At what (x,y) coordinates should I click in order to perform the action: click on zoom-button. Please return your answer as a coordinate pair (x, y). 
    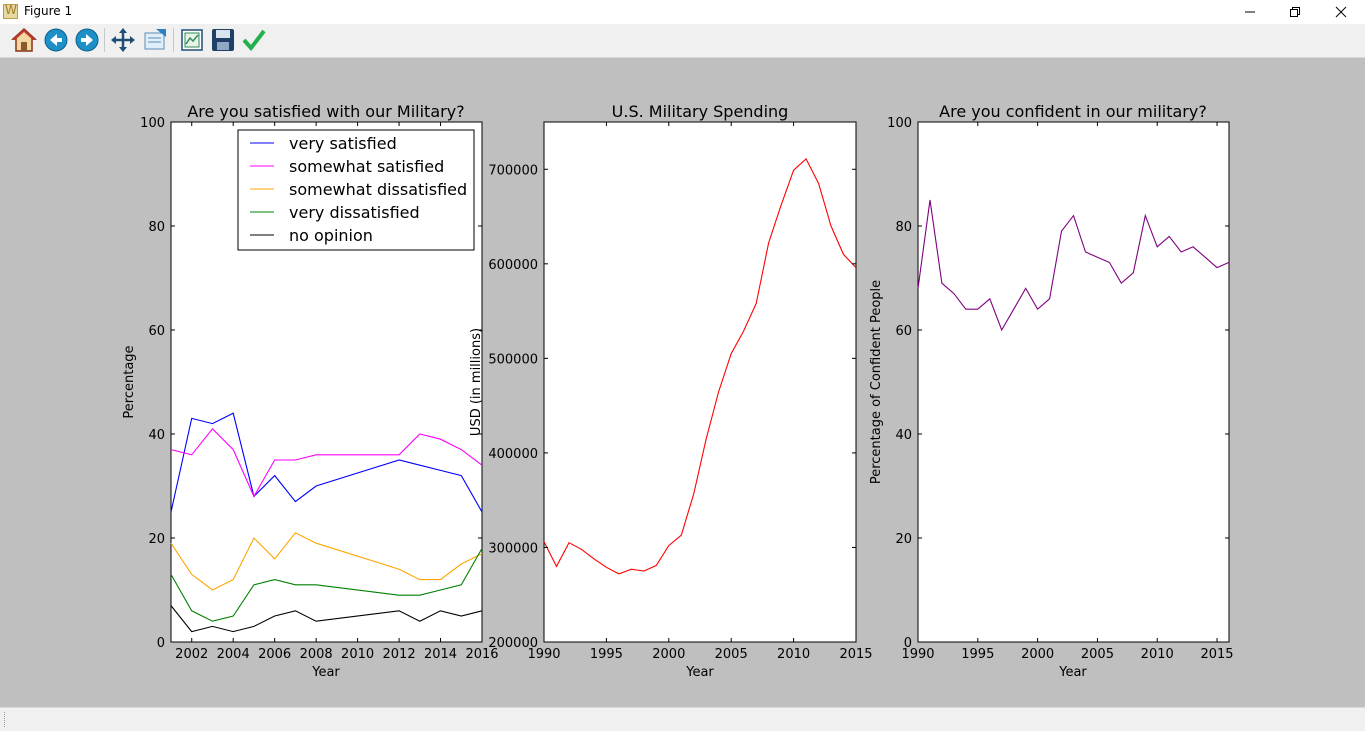
    Looking at the image, I should click on (155, 40).